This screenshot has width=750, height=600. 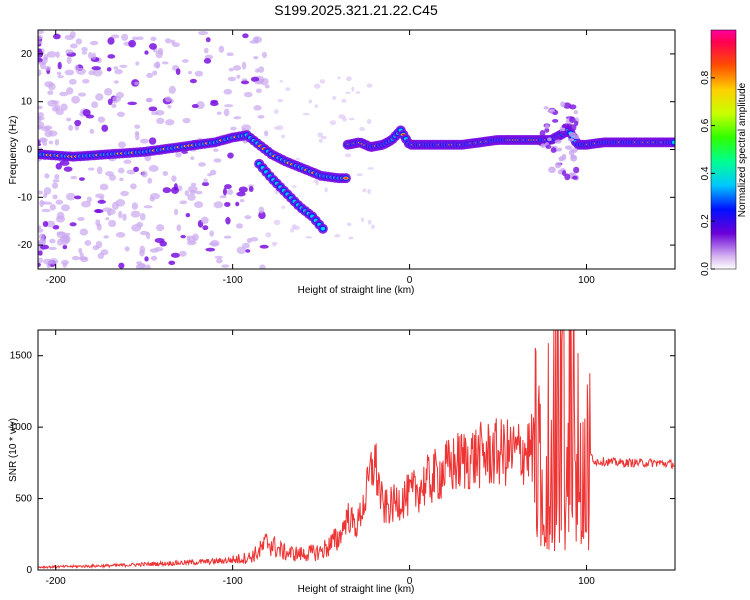 What do you see at coordinates (56, 581) in the screenshot?
I see `snr-xtick-label: -200` at bounding box center [56, 581].